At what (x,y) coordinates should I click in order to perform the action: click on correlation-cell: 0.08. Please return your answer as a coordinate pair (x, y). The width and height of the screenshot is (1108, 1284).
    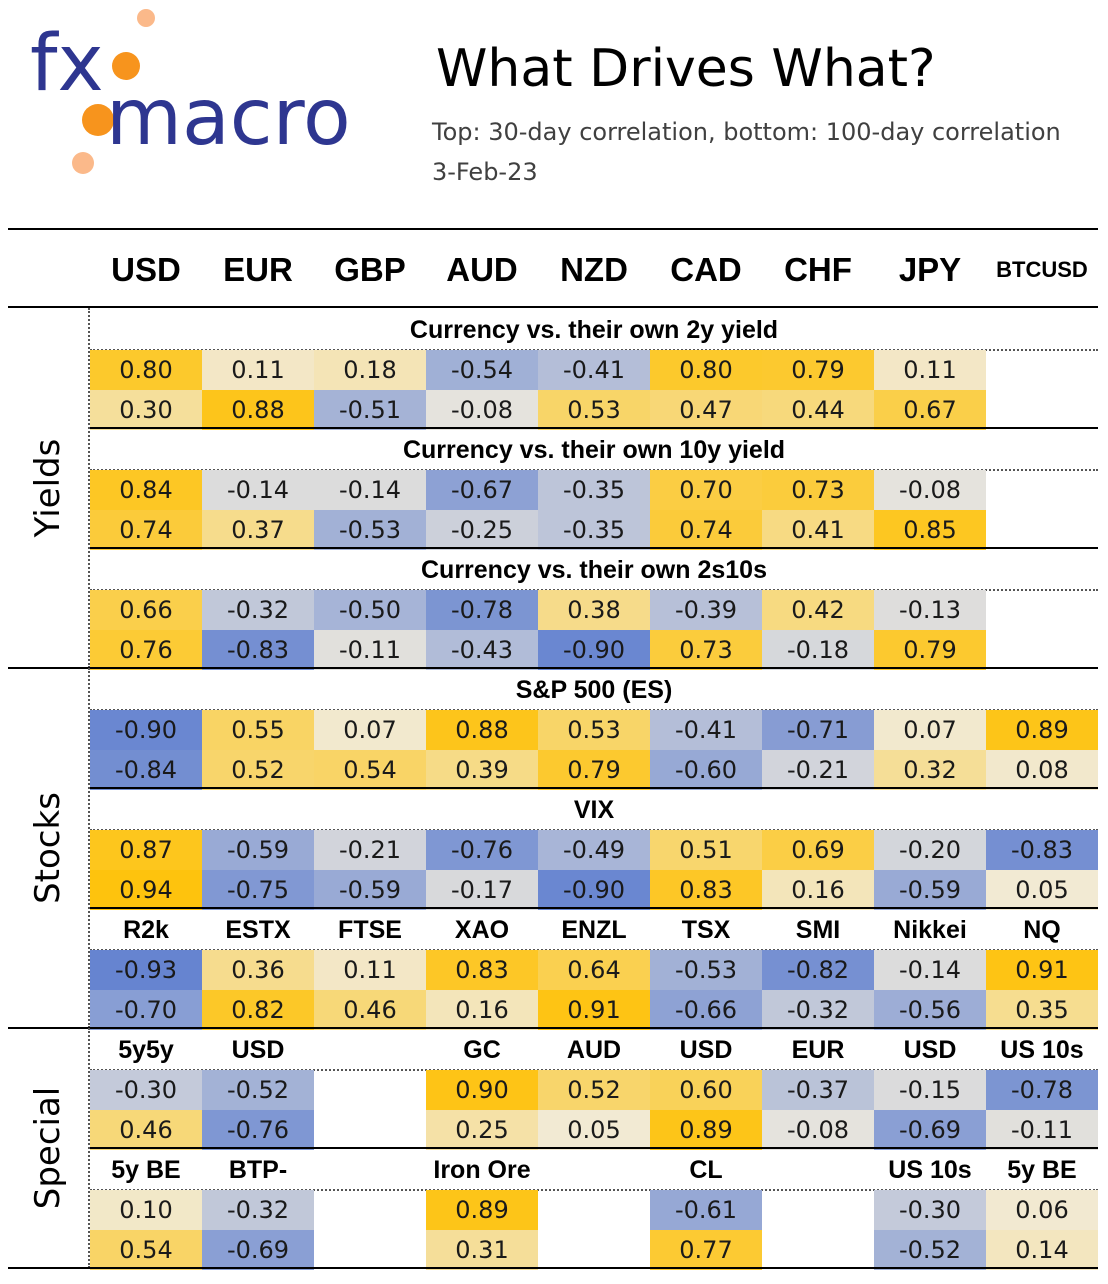
    Looking at the image, I should click on (1042, 770).